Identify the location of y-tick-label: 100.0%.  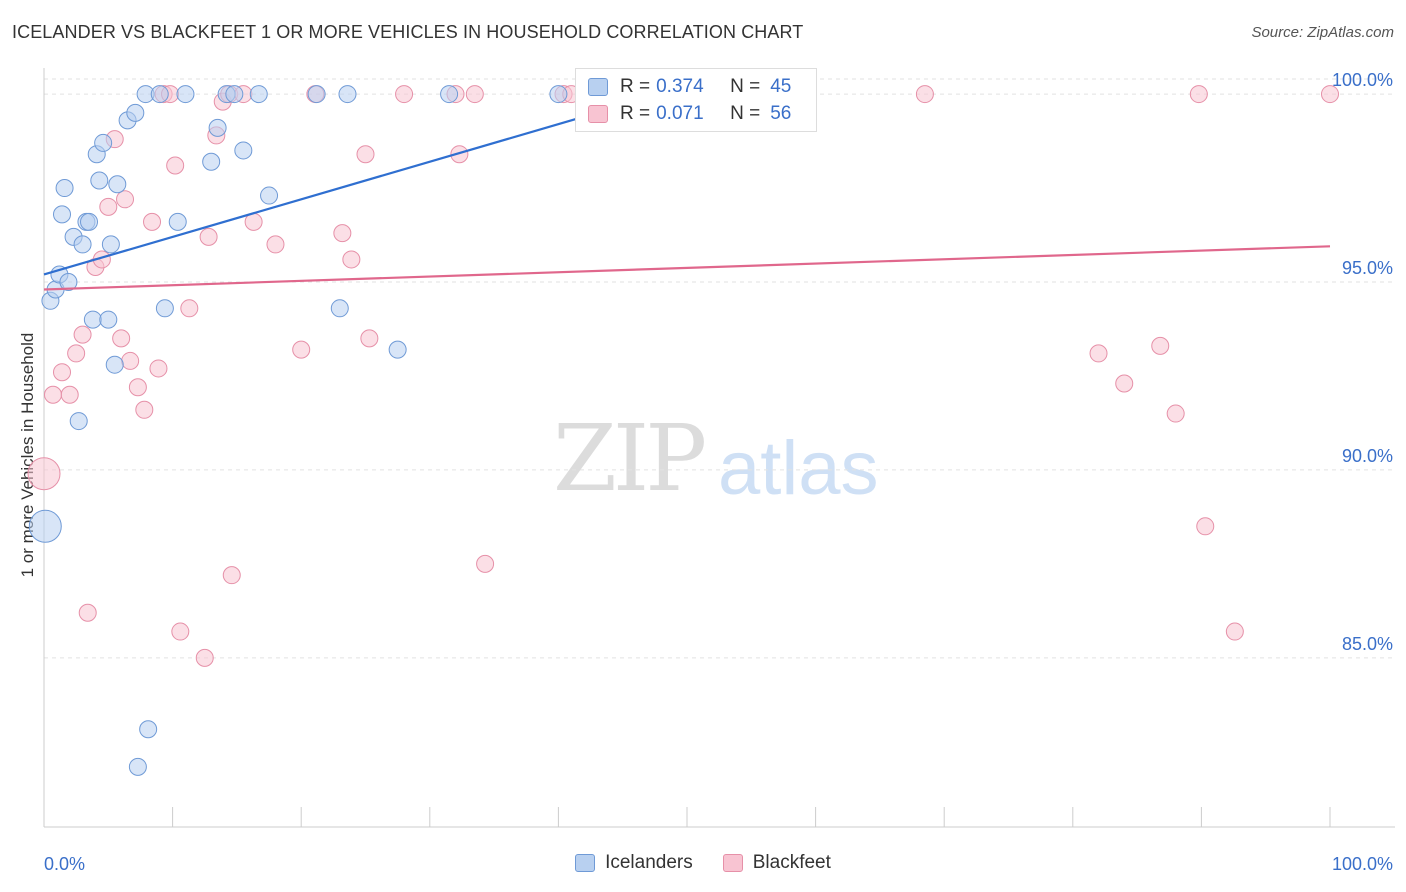
(1362, 80).